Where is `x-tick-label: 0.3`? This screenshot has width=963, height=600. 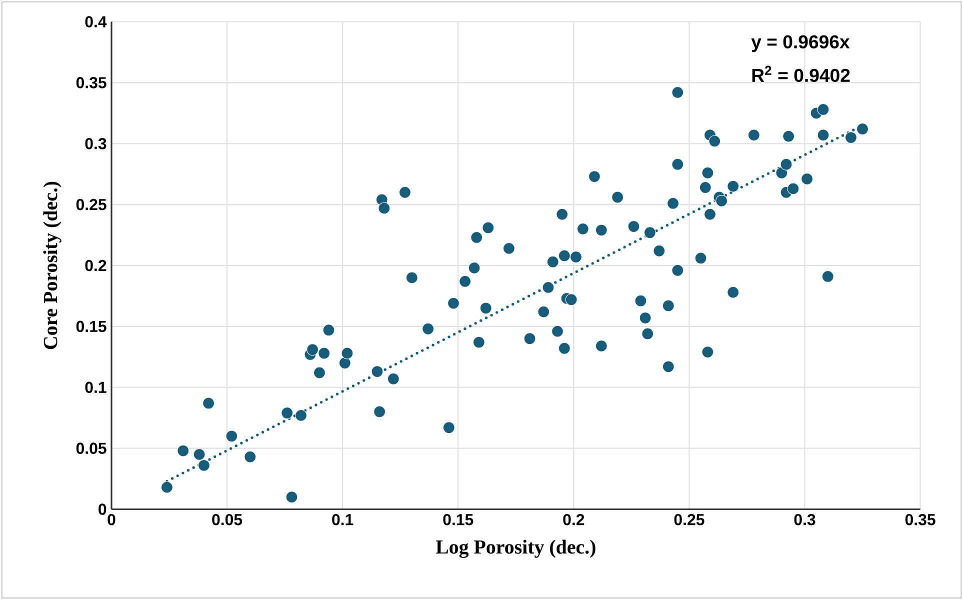
x-tick-label: 0.3 is located at coordinates (805, 520).